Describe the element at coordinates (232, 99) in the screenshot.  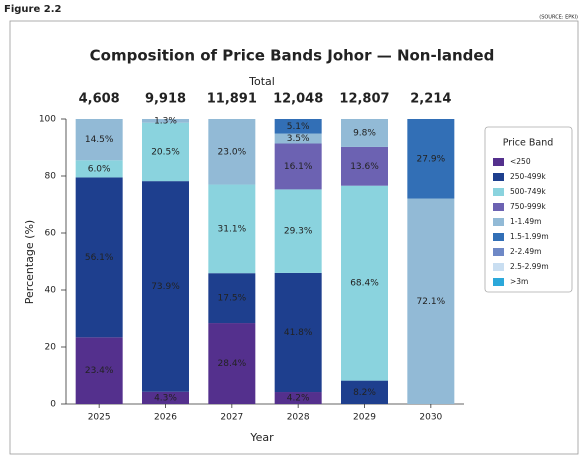
I see `total-label: 11,891` at that location.